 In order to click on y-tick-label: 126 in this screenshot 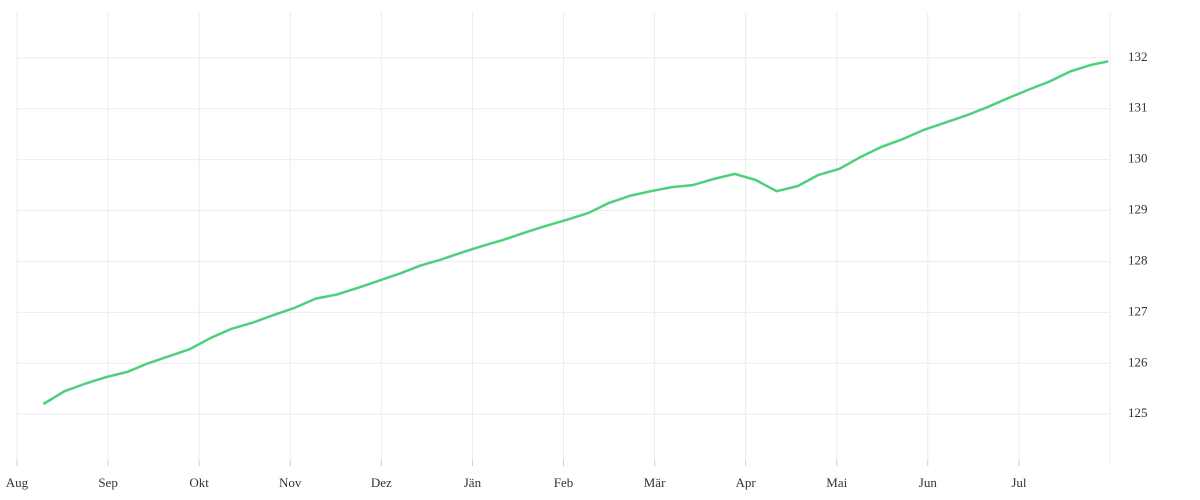, I will do `click(1138, 361)`.